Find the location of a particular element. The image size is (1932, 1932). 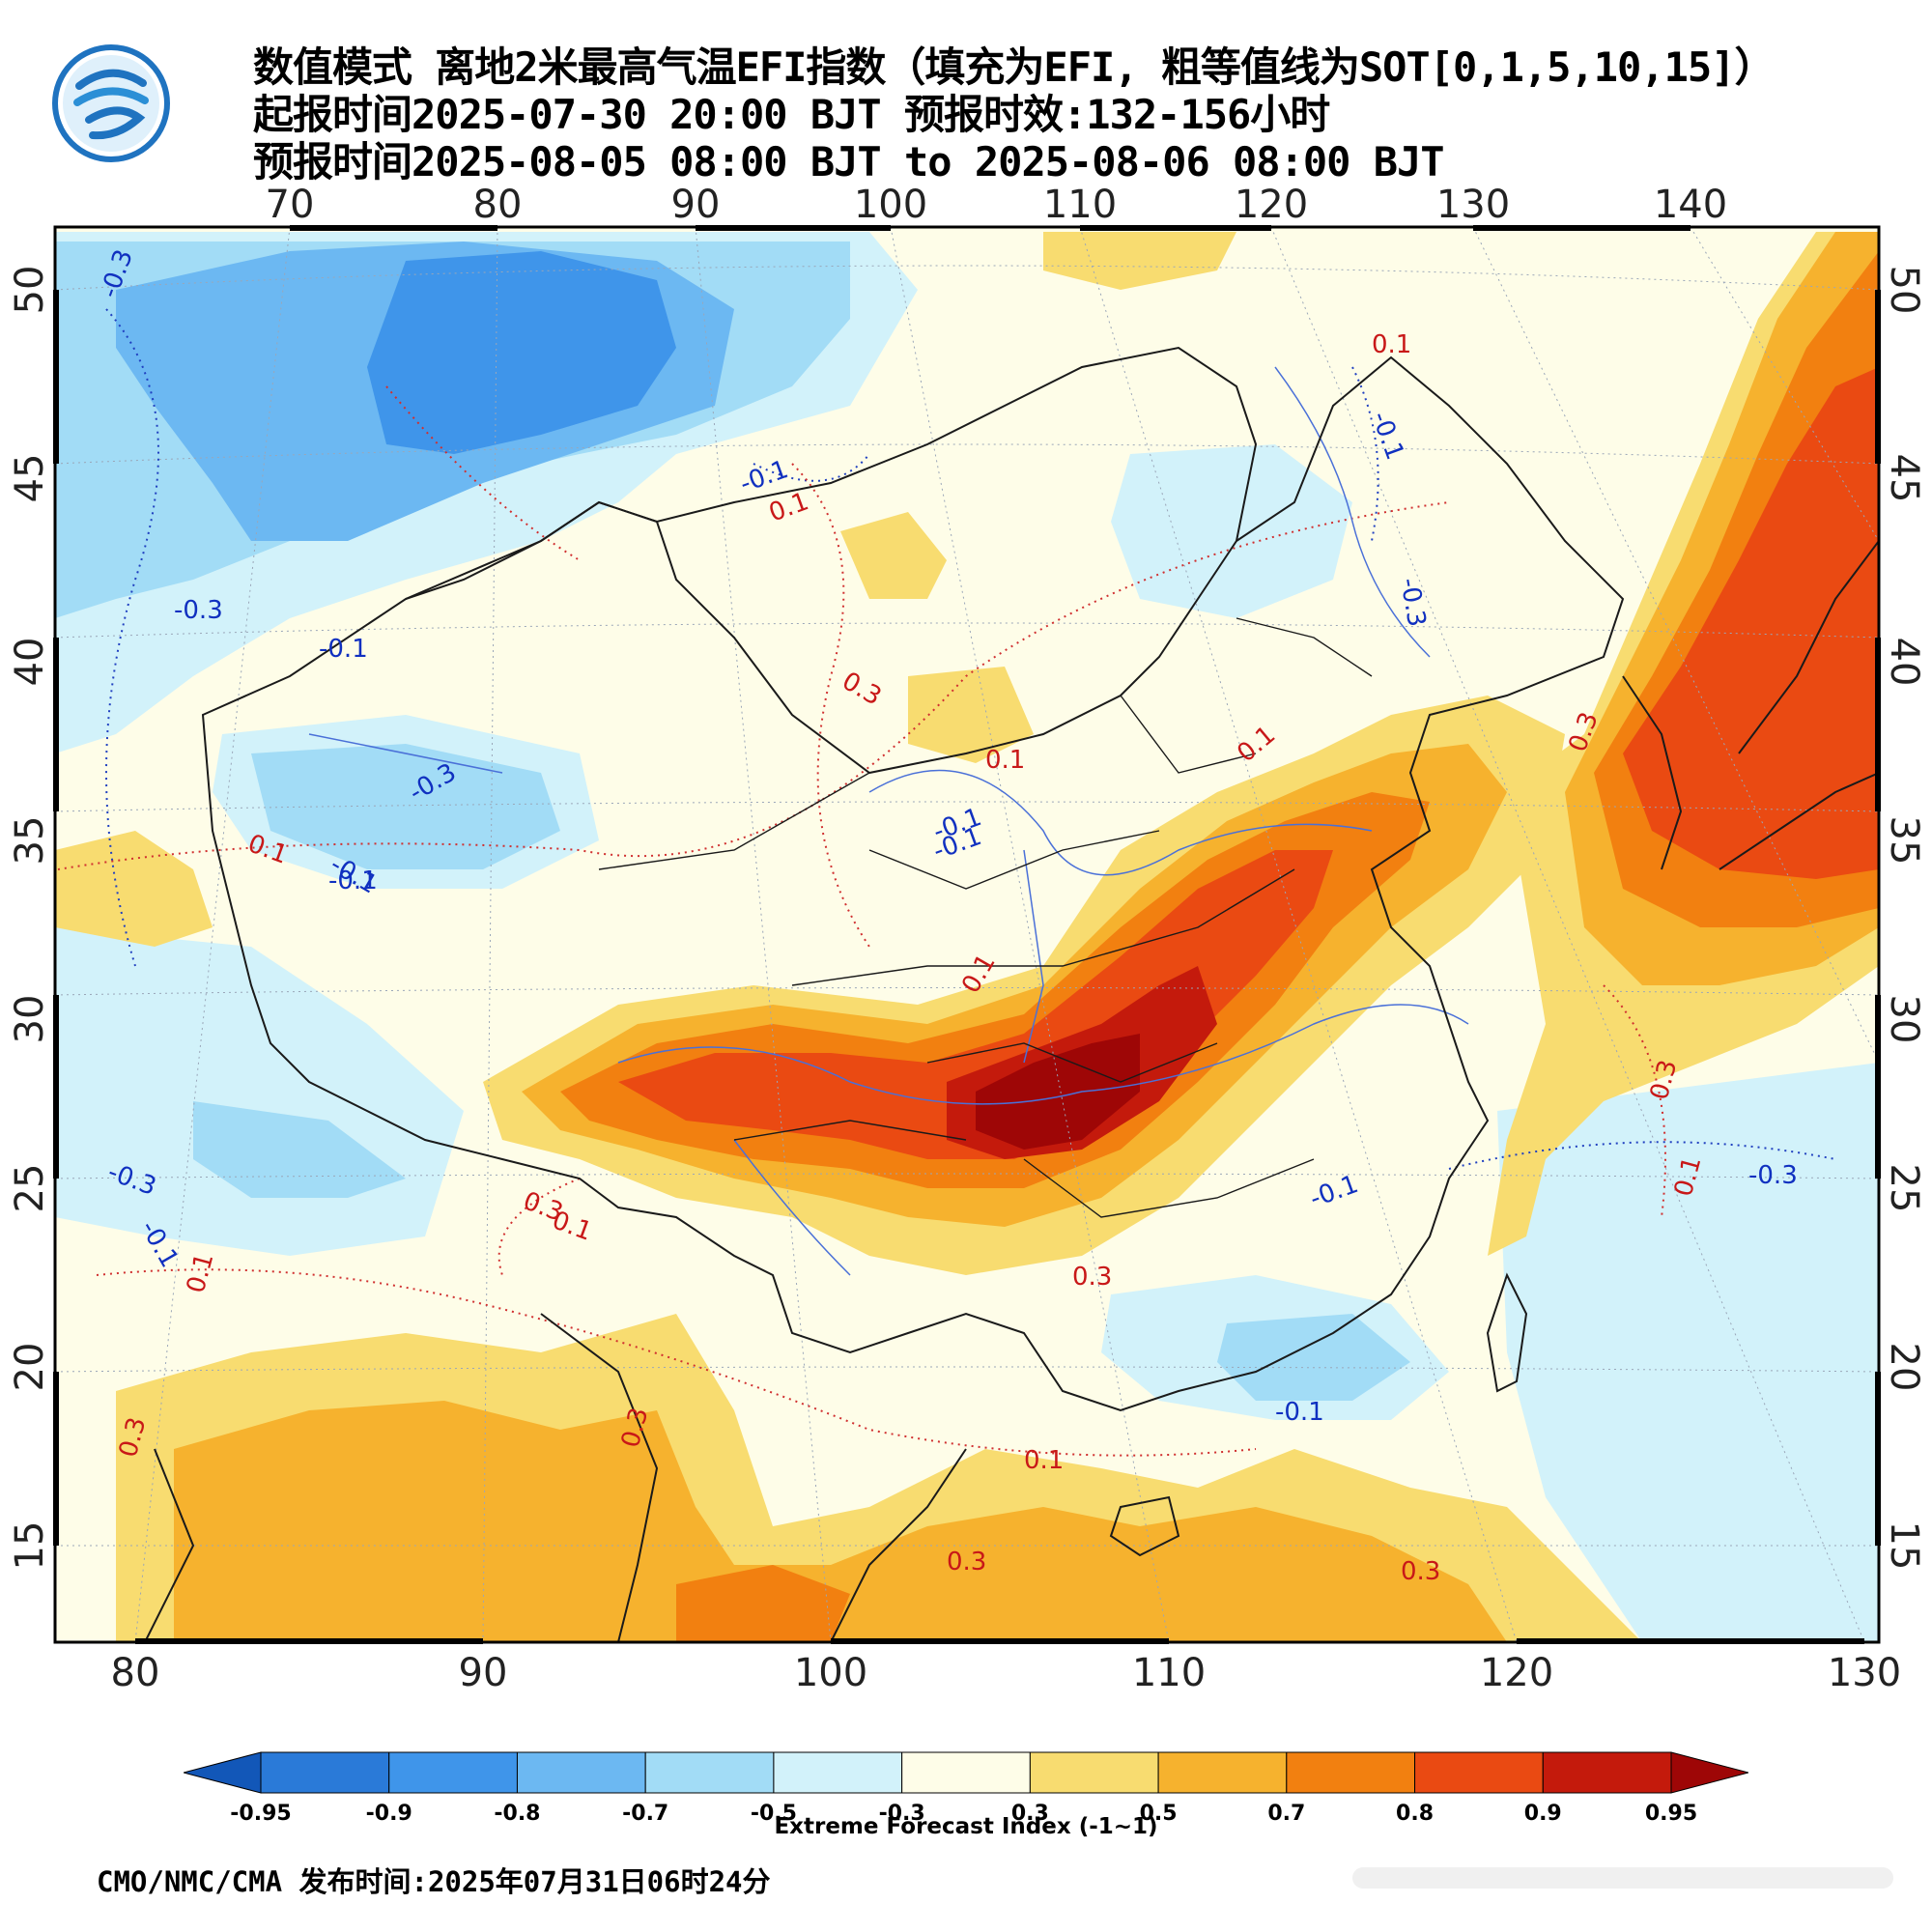

efi-region-mid-blue-south-china is located at coordinates (1313, 1357).